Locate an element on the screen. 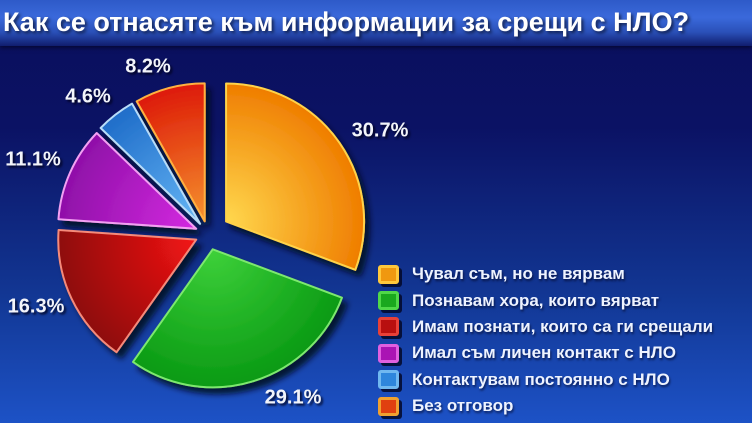 The image size is (752, 423). legend-item-label: Имам познати, които са ги срещали is located at coordinates (563, 326).